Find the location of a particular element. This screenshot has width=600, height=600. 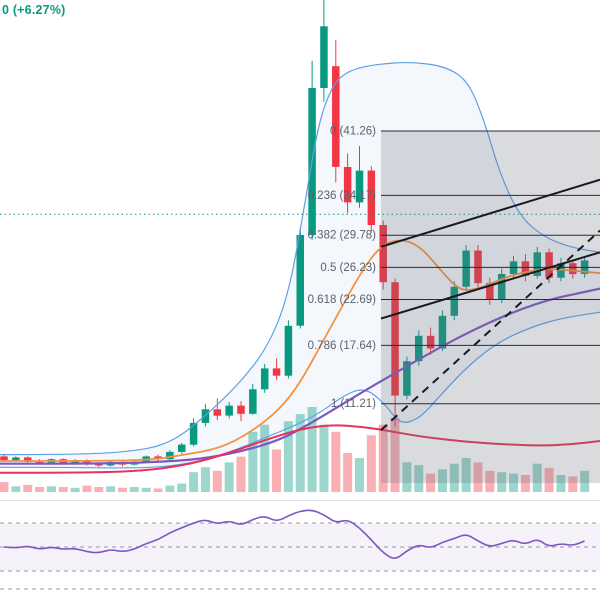

dashed-trend-line is located at coordinates (490, 330).